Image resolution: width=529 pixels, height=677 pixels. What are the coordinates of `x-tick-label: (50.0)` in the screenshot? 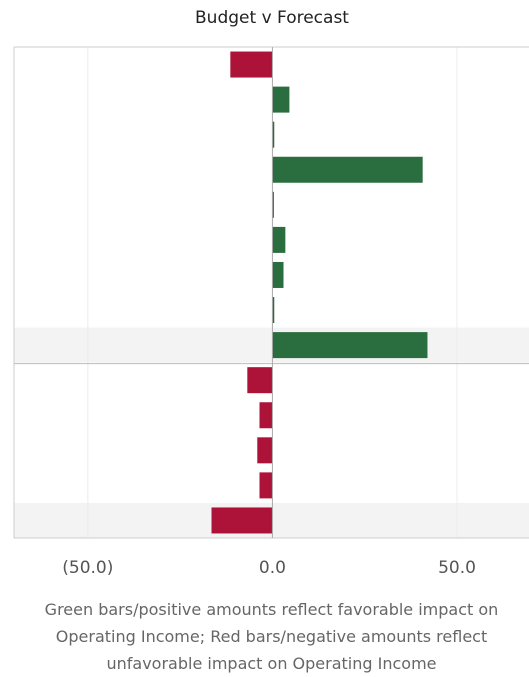 It's located at (87, 568).